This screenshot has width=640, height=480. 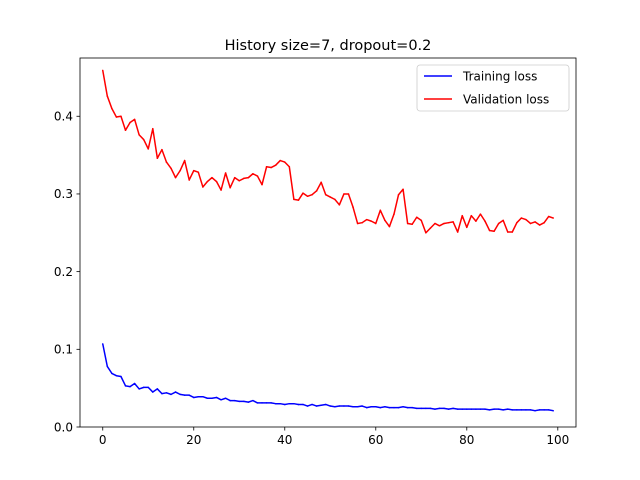 I want to click on chart-title: History size=7, dropout=0.2, so click(x=328, y=46).